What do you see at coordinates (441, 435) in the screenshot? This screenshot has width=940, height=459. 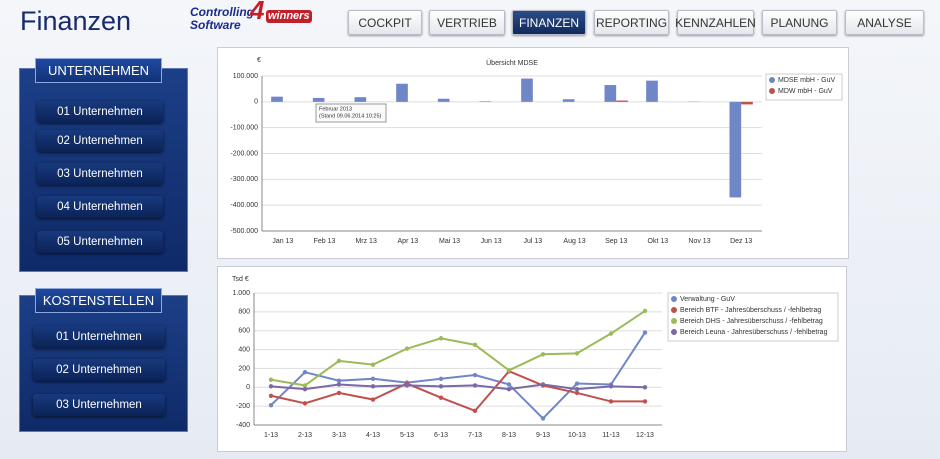 I see `x-tick-label: 6-13` at bounding box center [441, 435].